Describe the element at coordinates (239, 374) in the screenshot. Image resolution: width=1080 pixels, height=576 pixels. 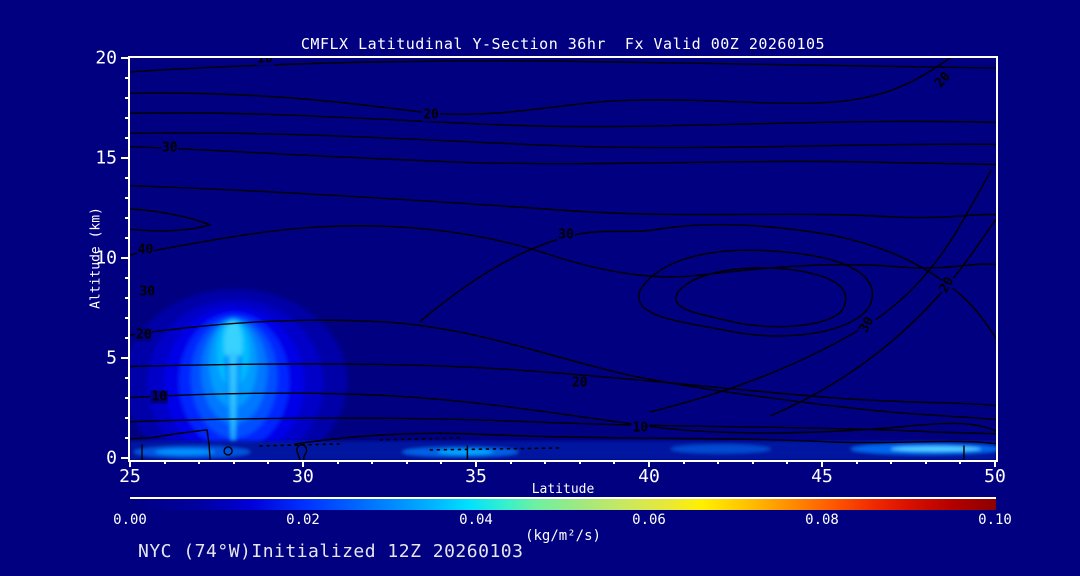
I see `moisture-plume-shading` at that location.